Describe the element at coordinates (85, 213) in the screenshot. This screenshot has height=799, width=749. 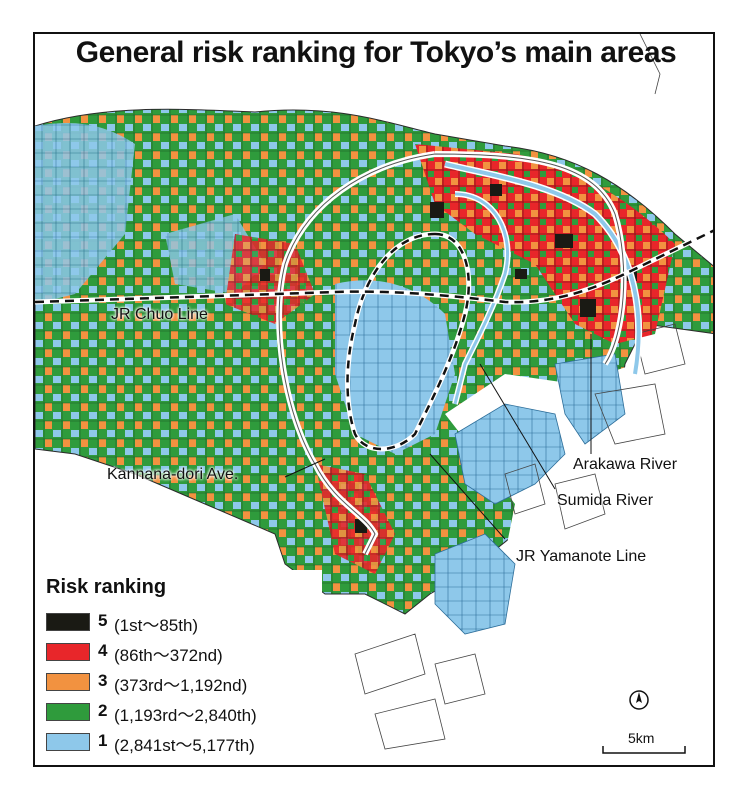
I see `blue-zone` at that location.